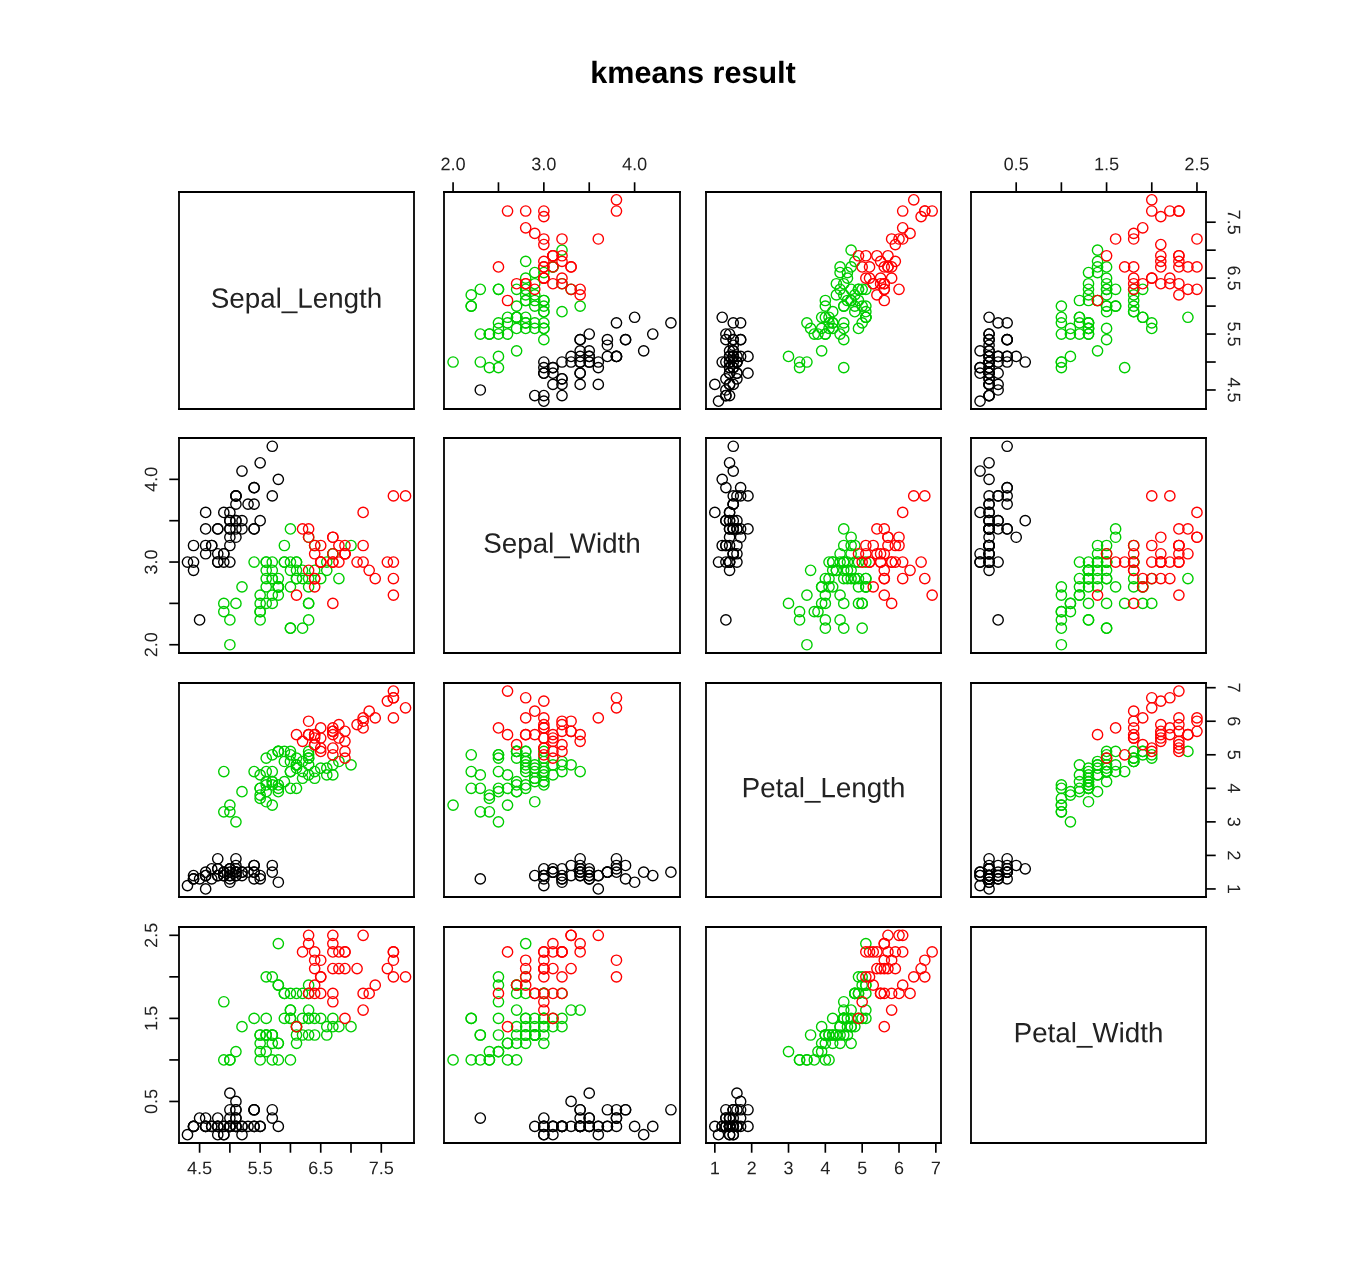  Describe the element at coordinates (1234, 389) in the screenshot. I see `y-tick-label: 4.5` at that location.